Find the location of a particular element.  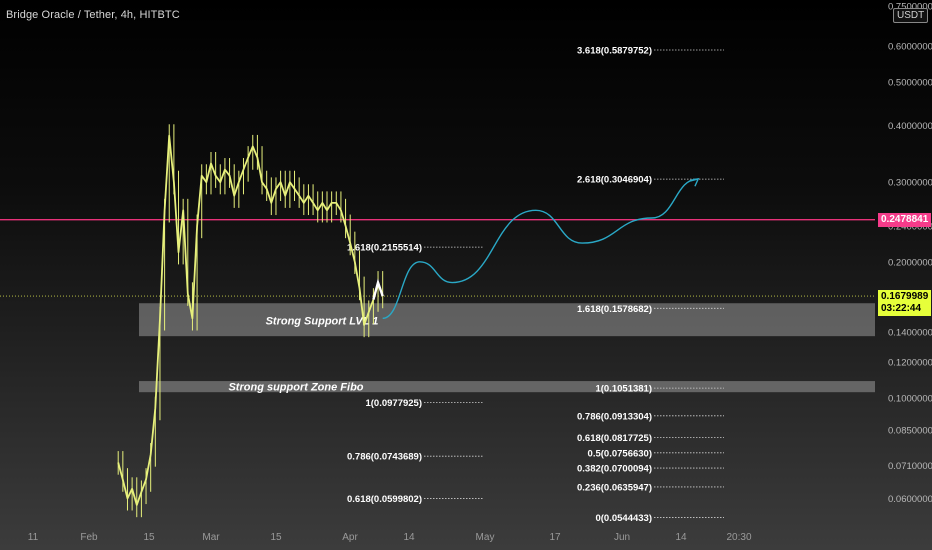

current-price-value: 0.1679989 is located at coordinates (905, 296).